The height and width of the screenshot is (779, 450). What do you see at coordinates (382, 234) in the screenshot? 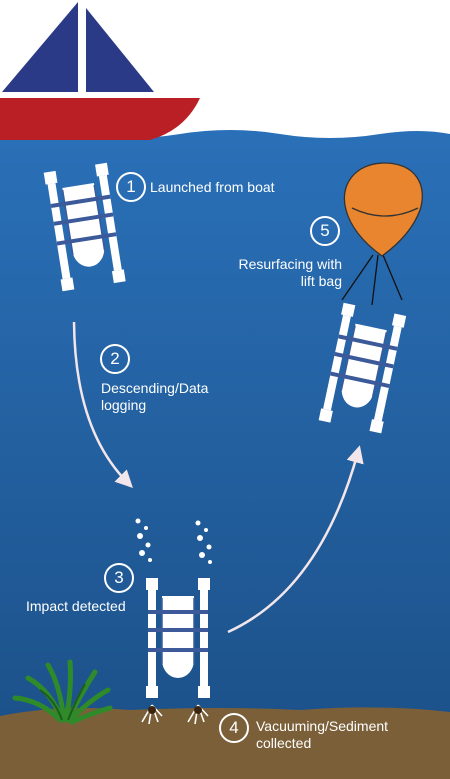
I see `lift-bag` at bounding box center [382, 234].